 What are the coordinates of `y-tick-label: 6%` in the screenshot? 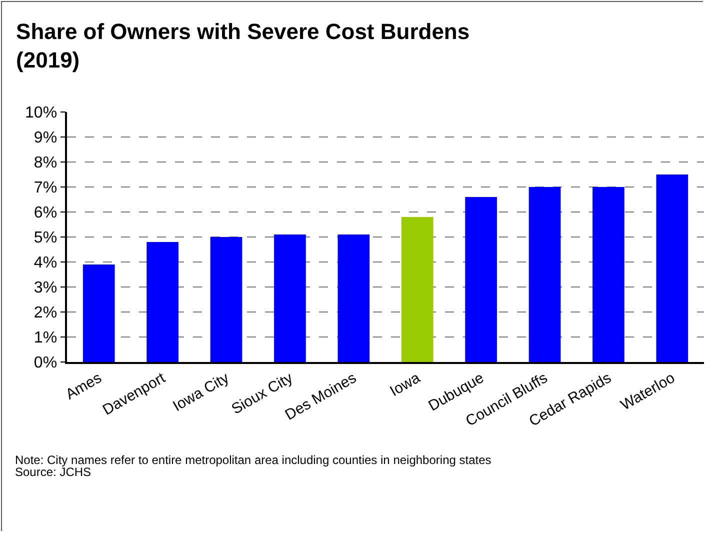 It's located at (46, 213).